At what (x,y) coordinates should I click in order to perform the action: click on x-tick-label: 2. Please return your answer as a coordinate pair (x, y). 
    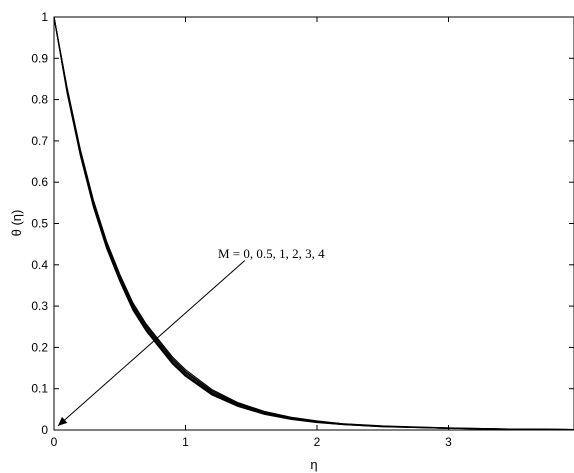
    Looking at the image, I should click on (317, 442).